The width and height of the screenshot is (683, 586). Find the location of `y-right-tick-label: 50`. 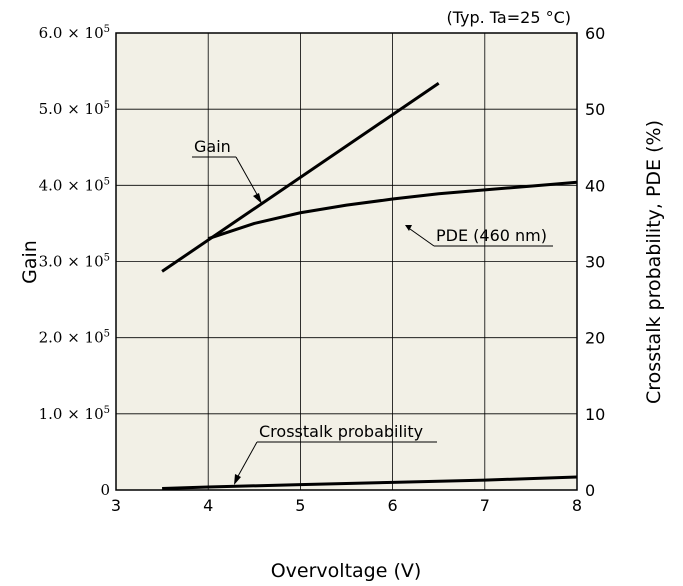

y-right-tick-label: 50 is located at coordinates (595, 109).